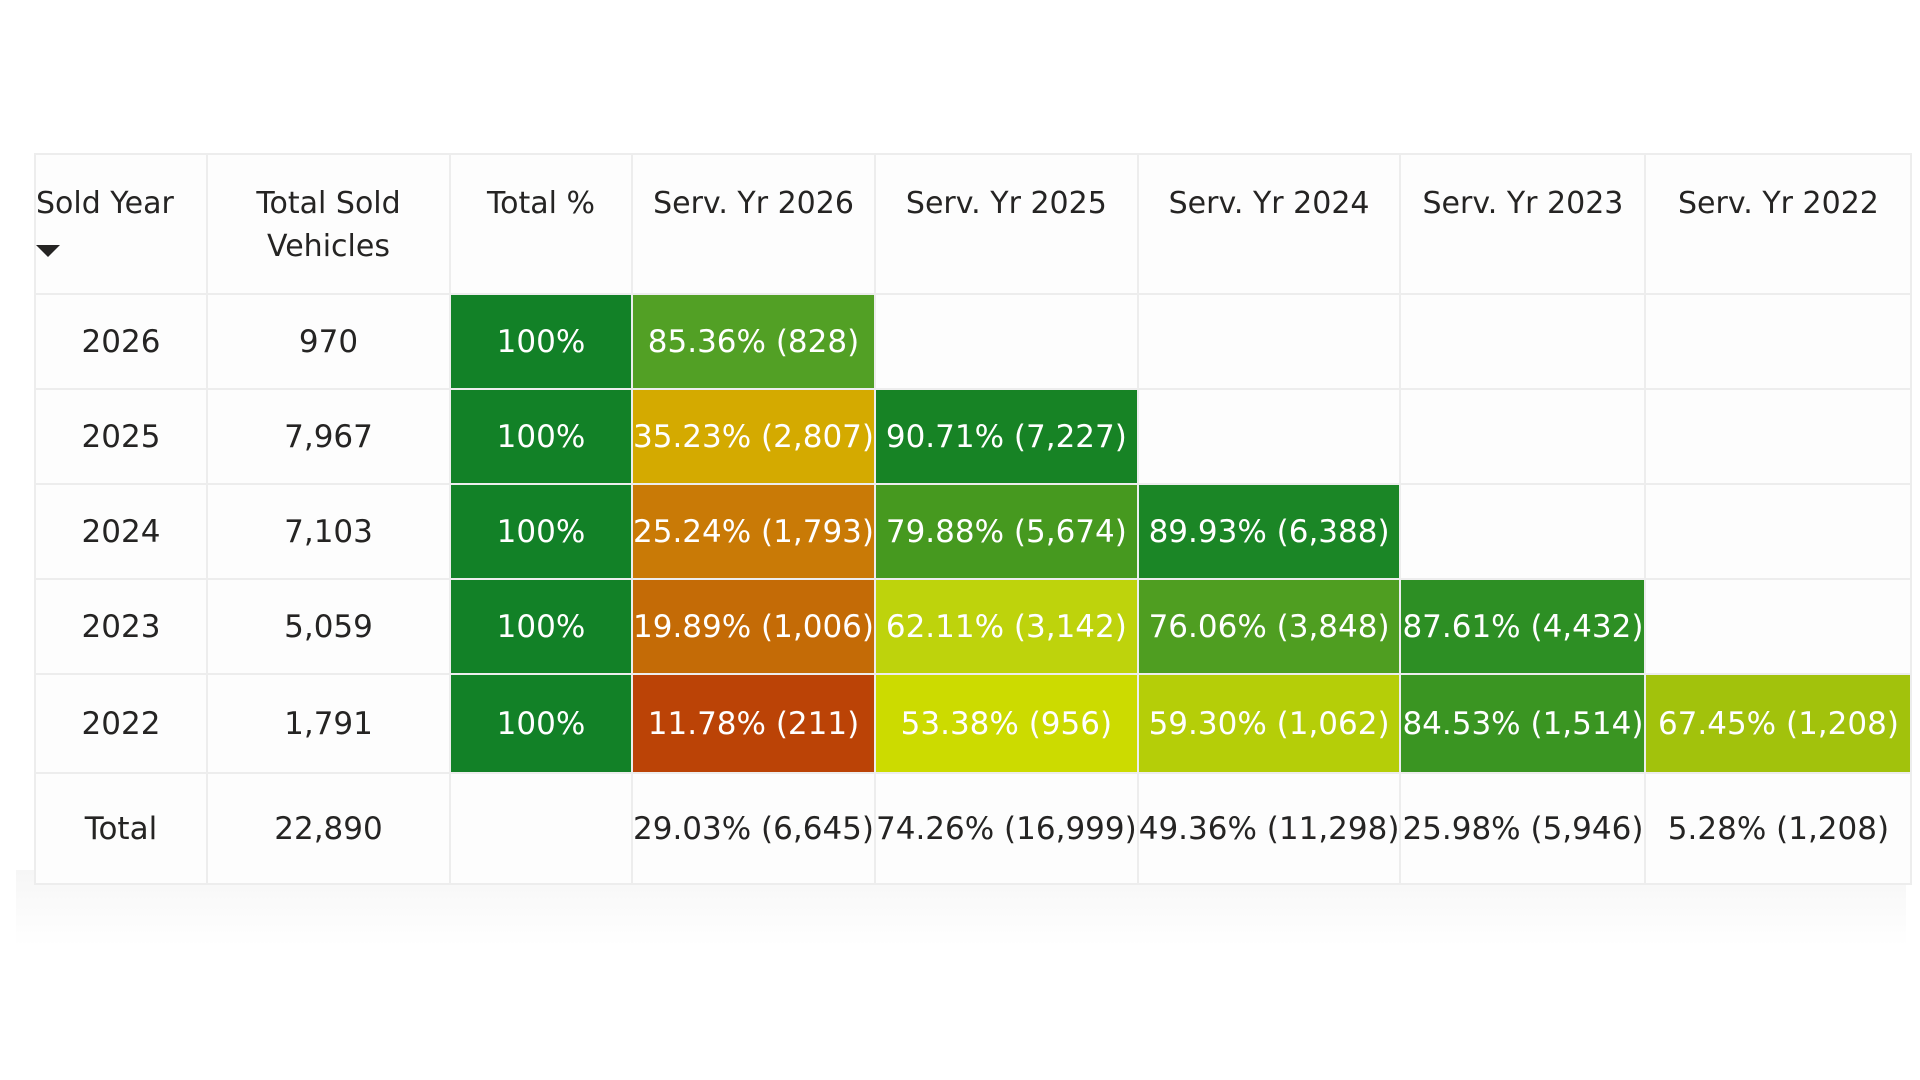 The width and height of the screenshot is (1920, 1080). What do you see at coordinates (1778, 224) in the screenshot?
I see `col-header-serv-2022: Serv. Yr 2022` at bounding box center [1778, 224].